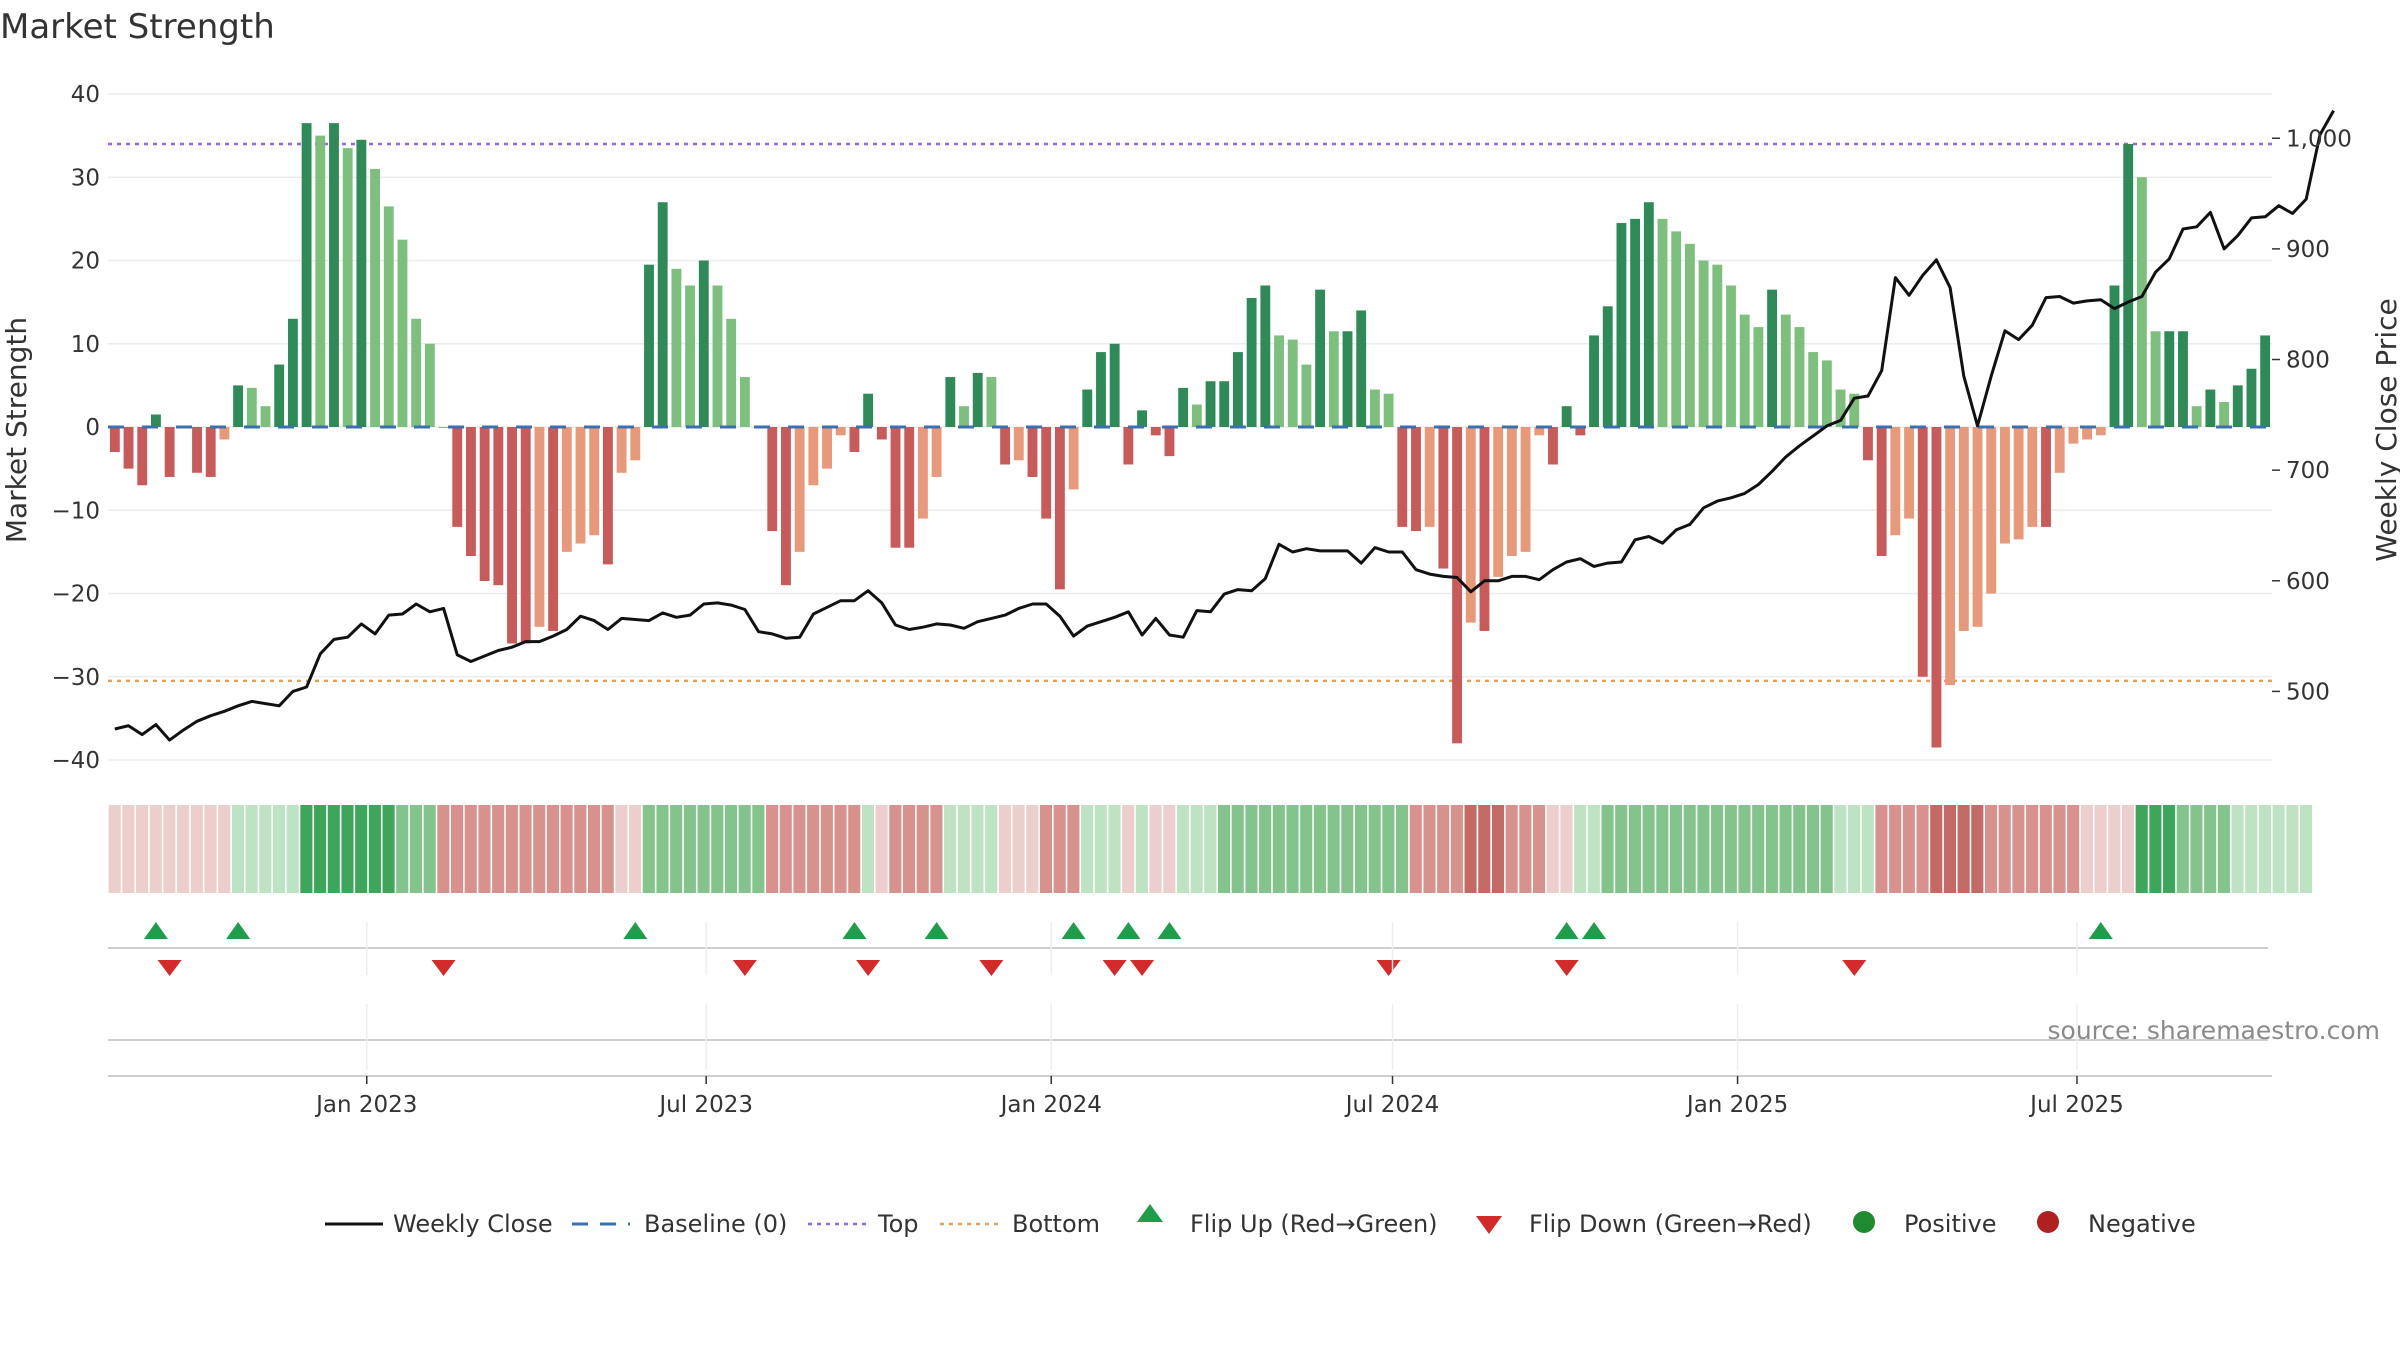  I want to click on y2-tick-label: 500, so click(2308, 692).